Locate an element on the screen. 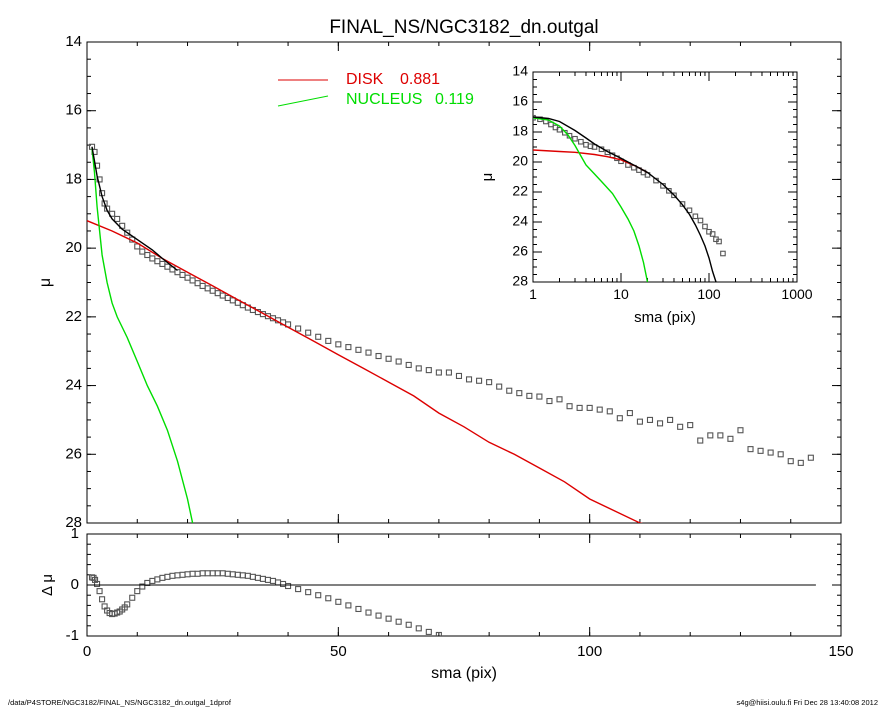 The width and height of the screenshot is (885, 708). inset-ytick-label: 28 is located at coordinates (520, 281).